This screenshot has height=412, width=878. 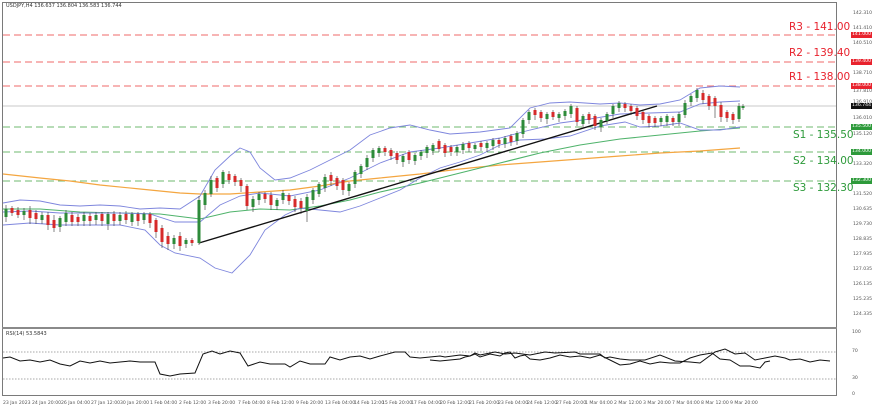 What do you see at coordinates (426, 403) in the screenshot?
I see `time-tick: 17 Feb 04:00` at bounding box center [426, 403].